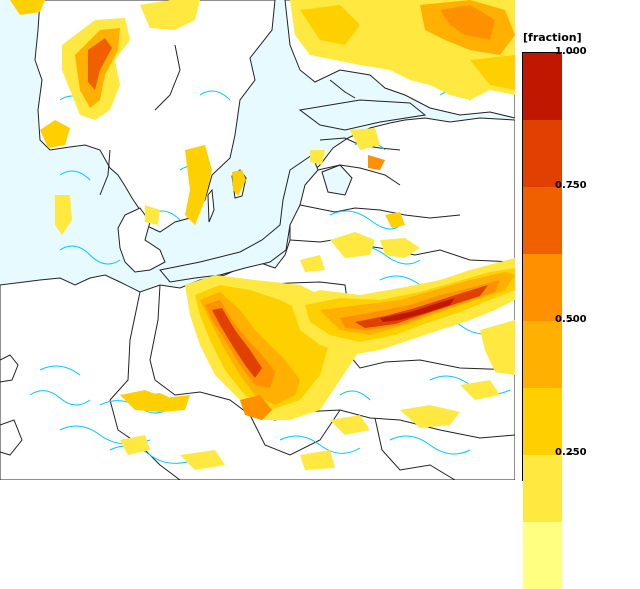  I want to click on colorbar-tick-label: 0.500, so click(571, 319).